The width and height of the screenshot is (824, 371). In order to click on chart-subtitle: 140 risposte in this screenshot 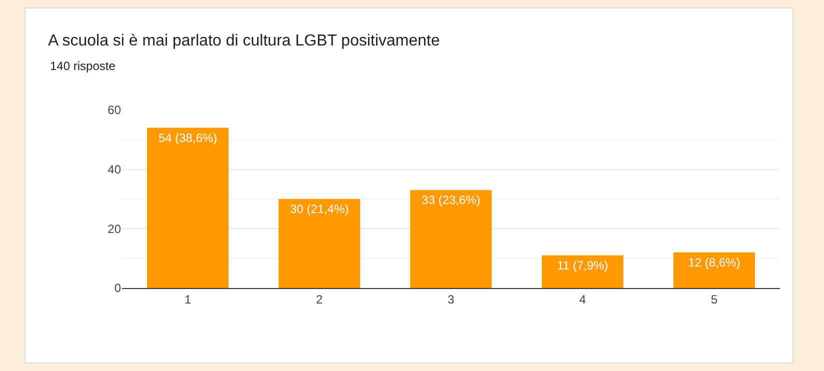, I will do `click(83, 66)`.